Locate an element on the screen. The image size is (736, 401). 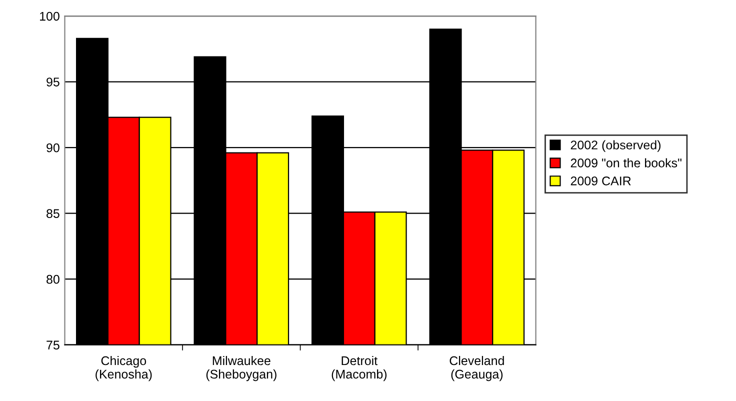
x-tick-label: Cleveland (Geauga) is located at coordinates (477, 369).